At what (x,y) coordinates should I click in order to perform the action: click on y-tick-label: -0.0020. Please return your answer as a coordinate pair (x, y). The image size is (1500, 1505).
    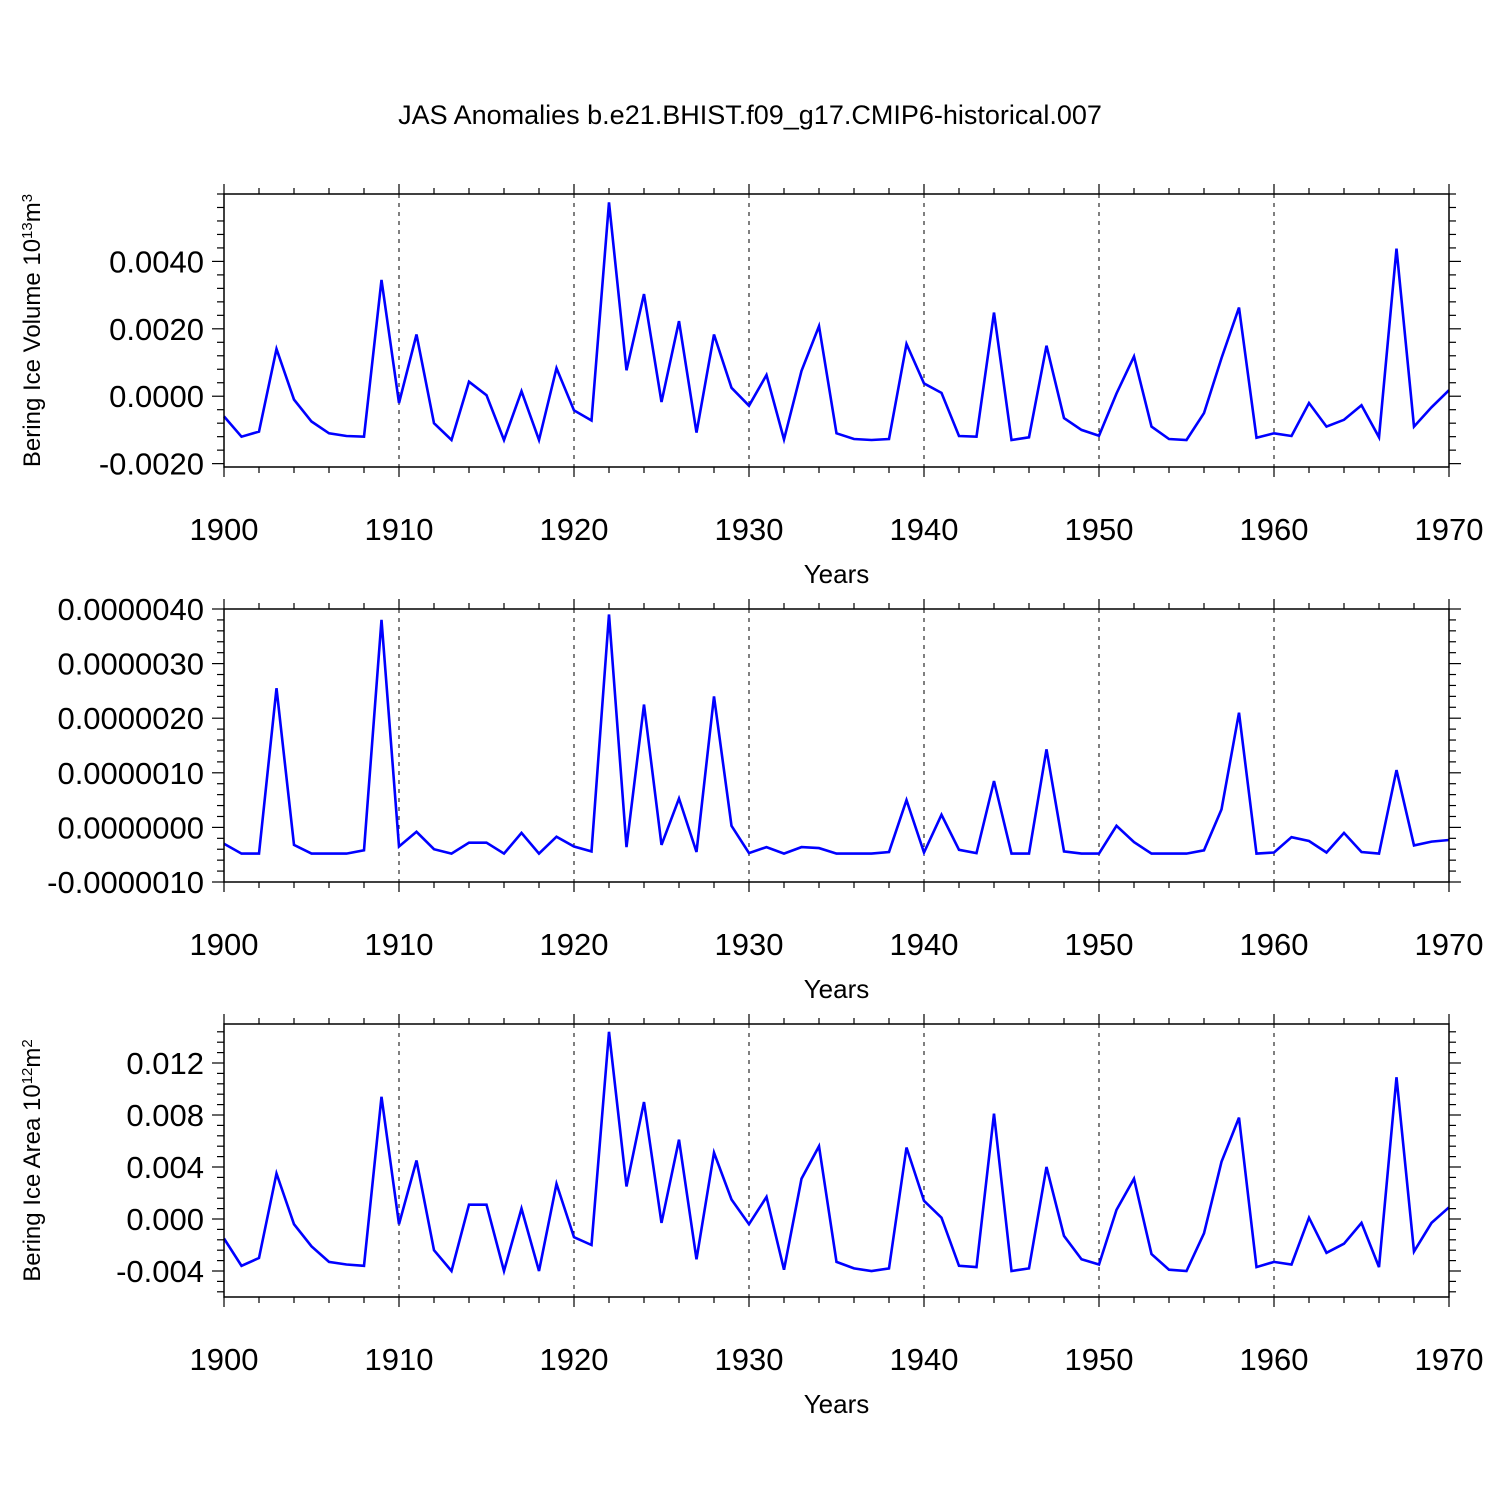
    Looking at the image, I should click on (151, 464).